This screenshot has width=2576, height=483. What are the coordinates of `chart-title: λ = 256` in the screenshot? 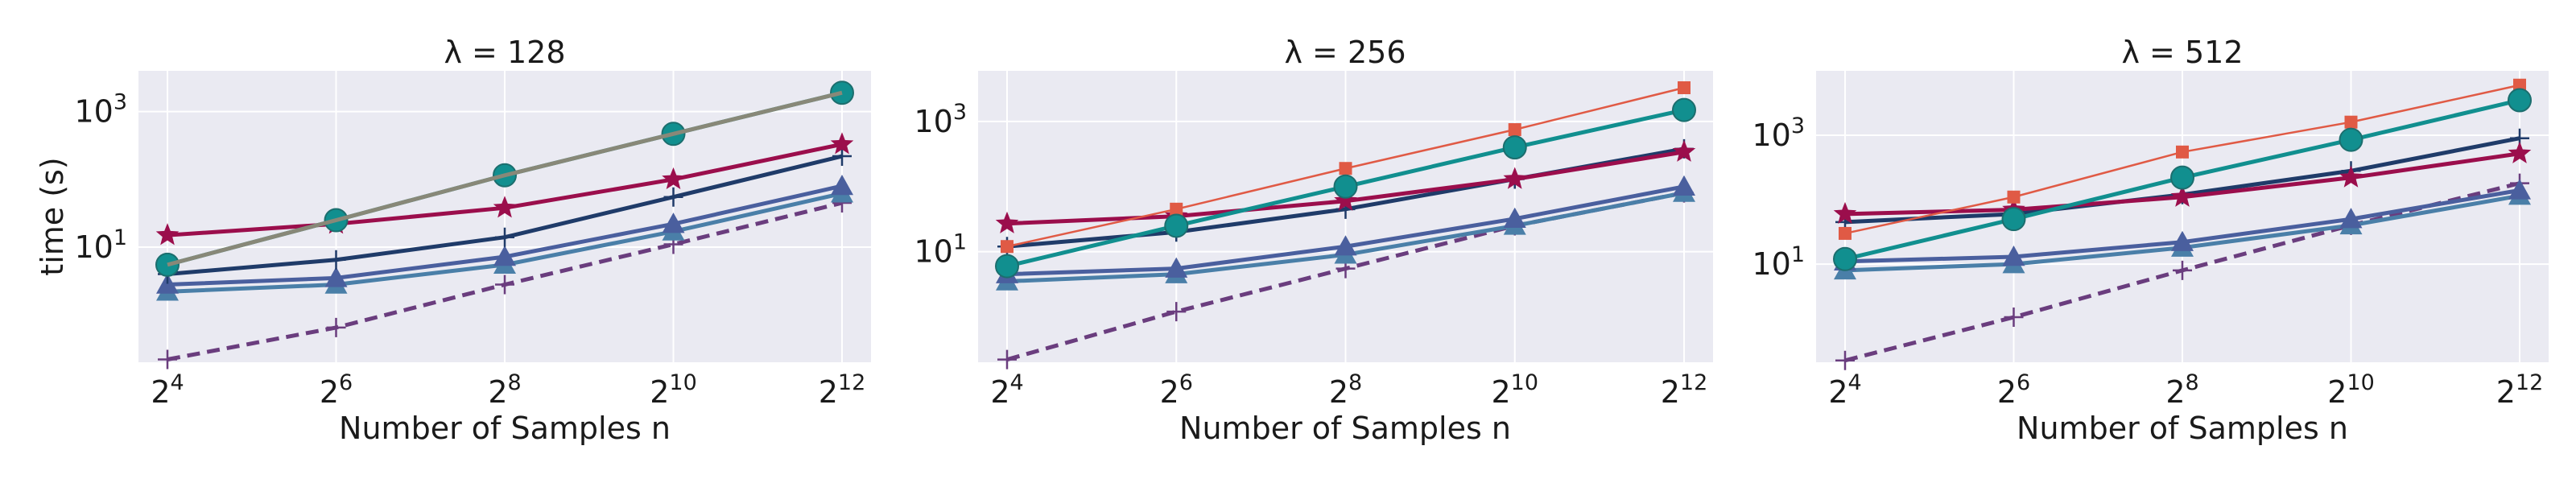 It's located at (1345, 53).